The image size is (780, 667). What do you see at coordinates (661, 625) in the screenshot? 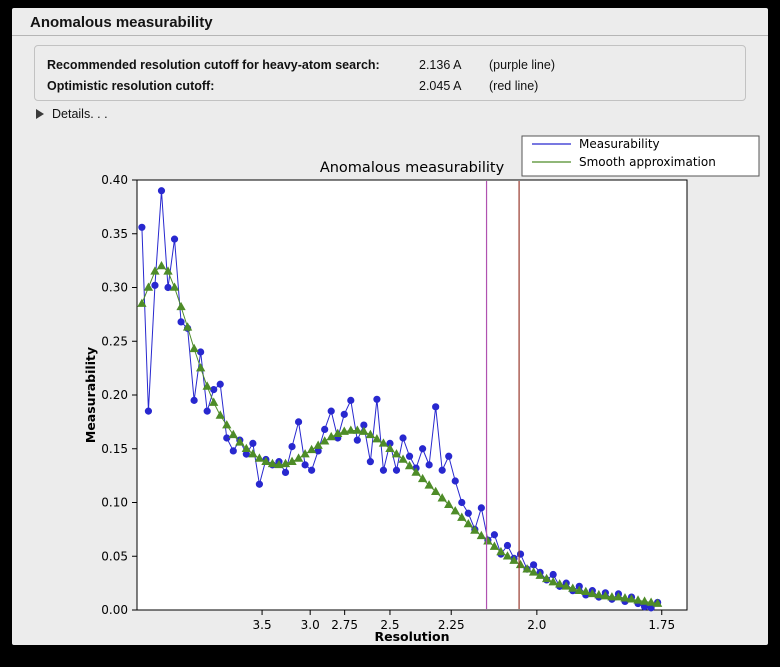
I see `x-tick-label: 1.75` at bounding box center [661, 625].